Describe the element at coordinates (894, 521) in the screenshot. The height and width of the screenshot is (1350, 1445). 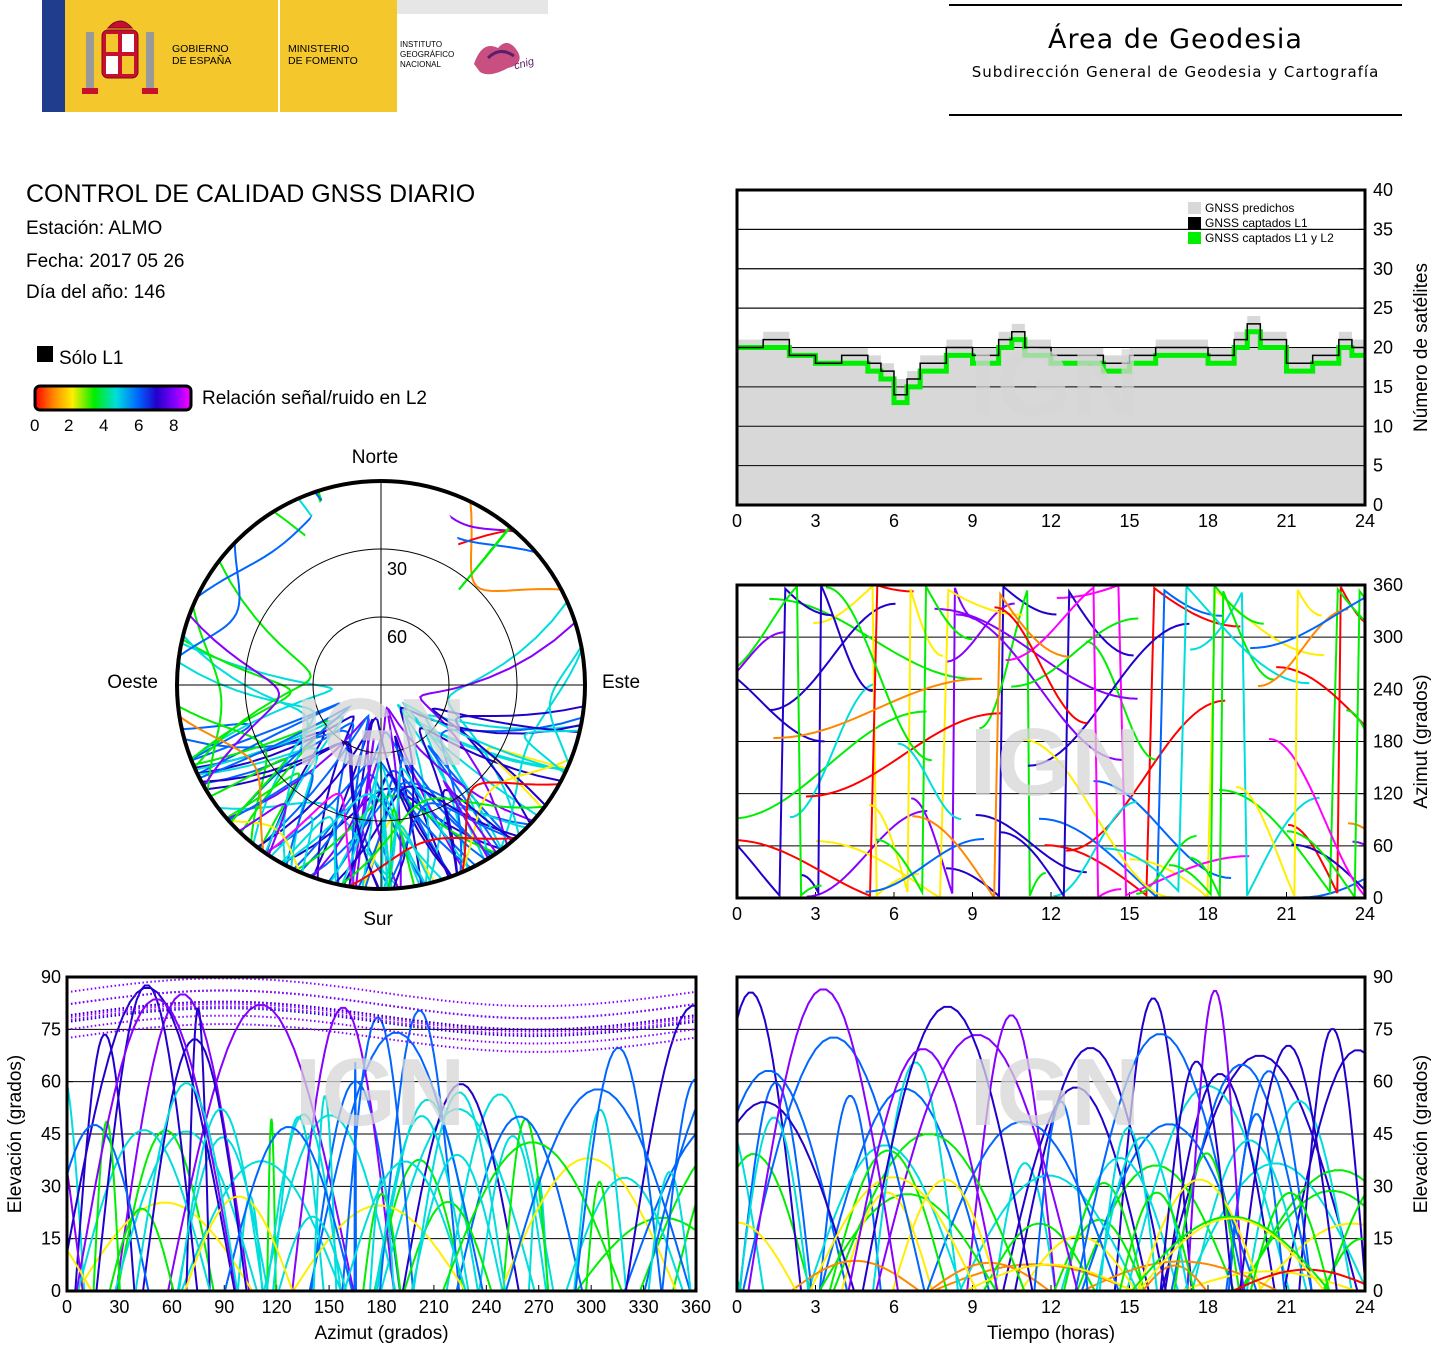
I see `x-tick-label: 6` at that location.